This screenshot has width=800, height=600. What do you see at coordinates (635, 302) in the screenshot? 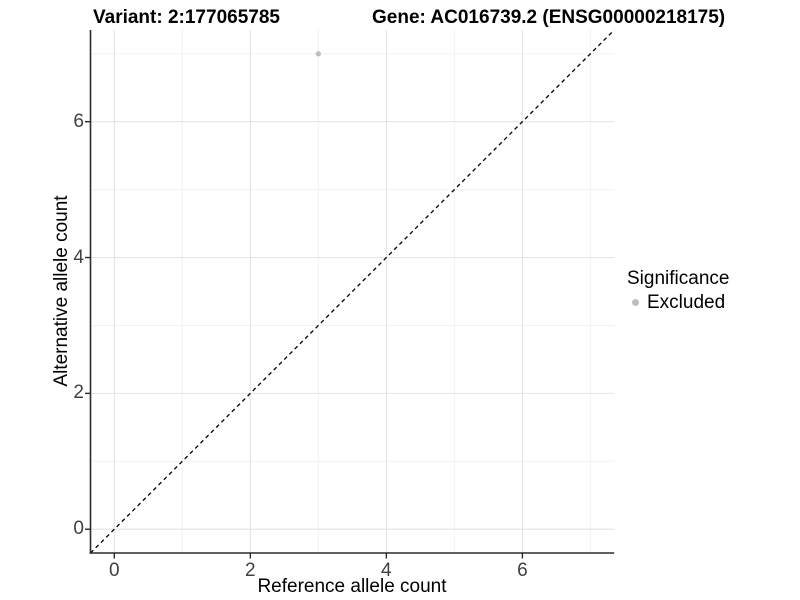
I see `legend-key-dot-icon` at bounding box center [635, 302].